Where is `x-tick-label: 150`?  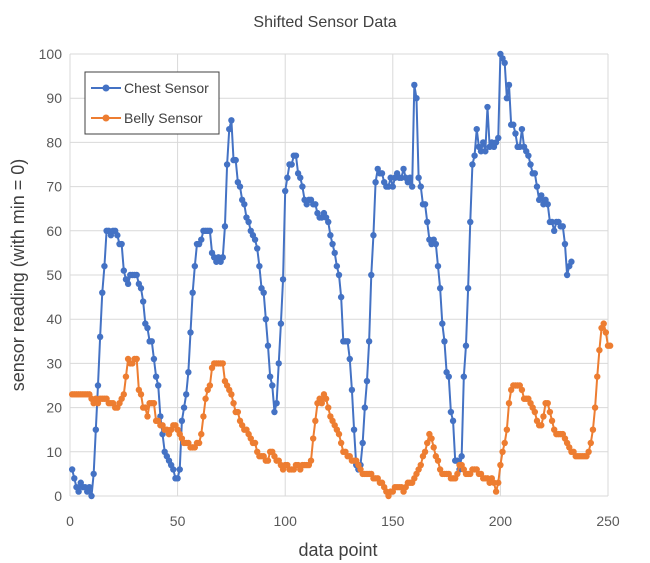
x-tick-label: 150 is located at coordinates (393, 521).